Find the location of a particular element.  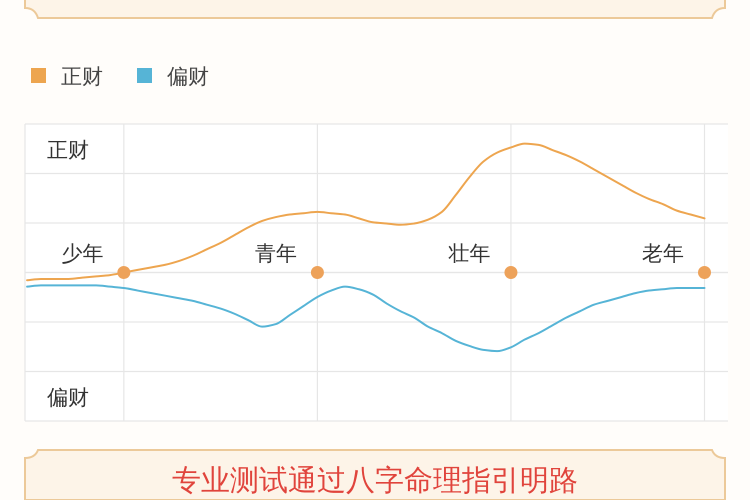

x-tick-label: 少年 is located at coordinates (82, 254).